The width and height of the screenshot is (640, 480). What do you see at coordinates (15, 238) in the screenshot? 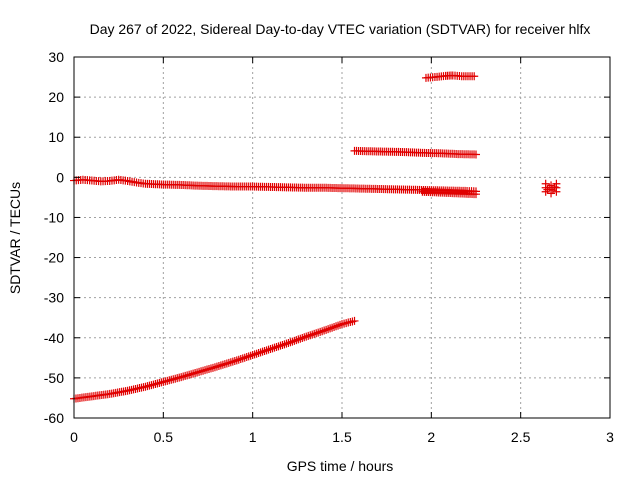
I see `y-axis-title: SDTVAR / TECUs` at bounding box center [15, 238].